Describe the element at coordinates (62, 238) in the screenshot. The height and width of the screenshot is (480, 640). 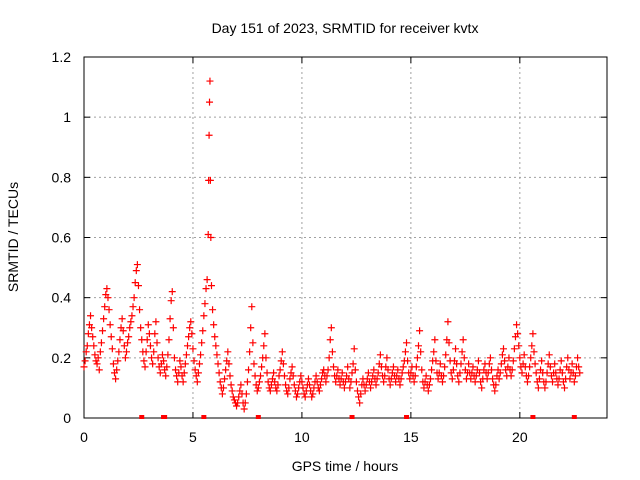
I see `y-tick-label: 0.6` at that location.